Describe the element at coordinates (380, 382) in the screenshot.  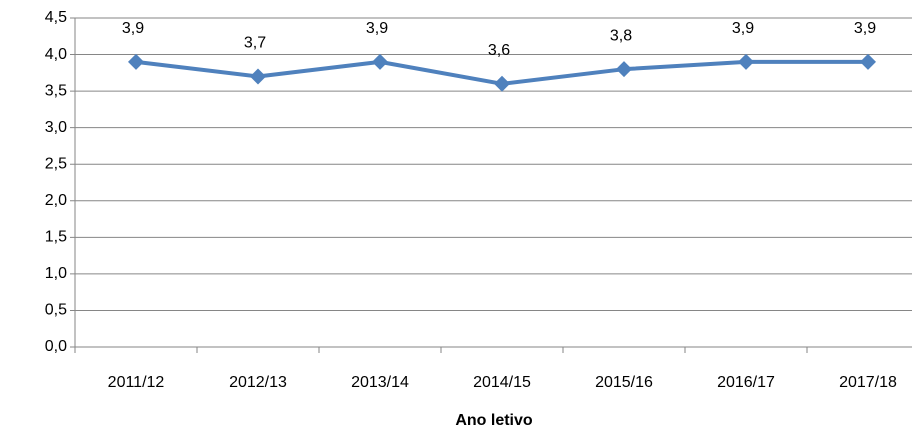
I see `x-tick-label: 2013/14` at that location.